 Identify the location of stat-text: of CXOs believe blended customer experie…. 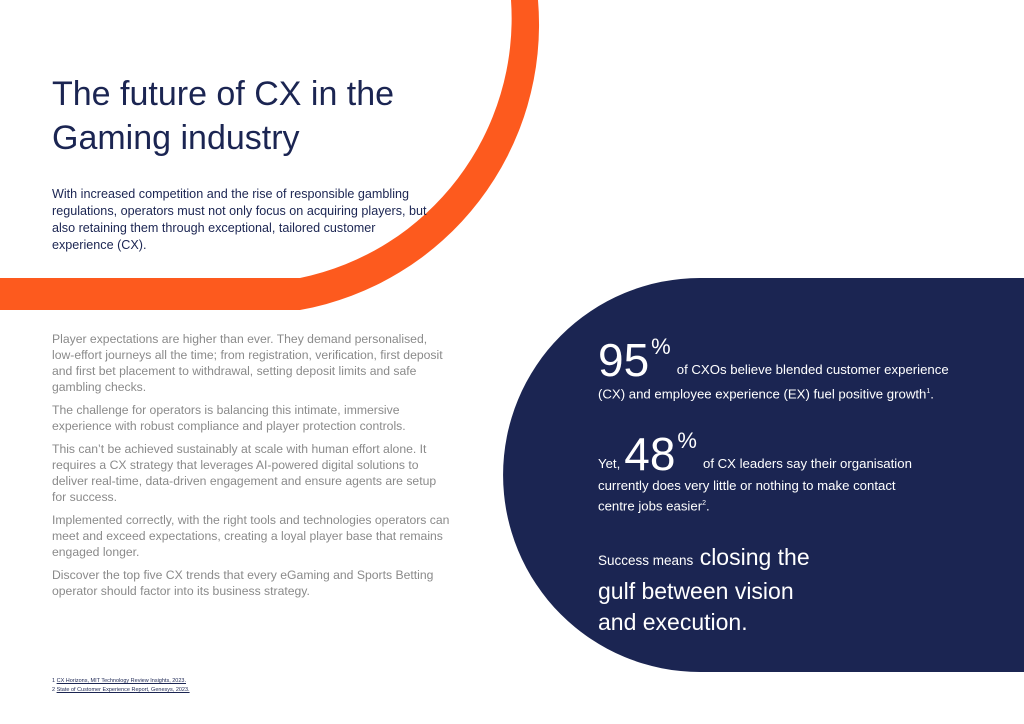
(812, 369).